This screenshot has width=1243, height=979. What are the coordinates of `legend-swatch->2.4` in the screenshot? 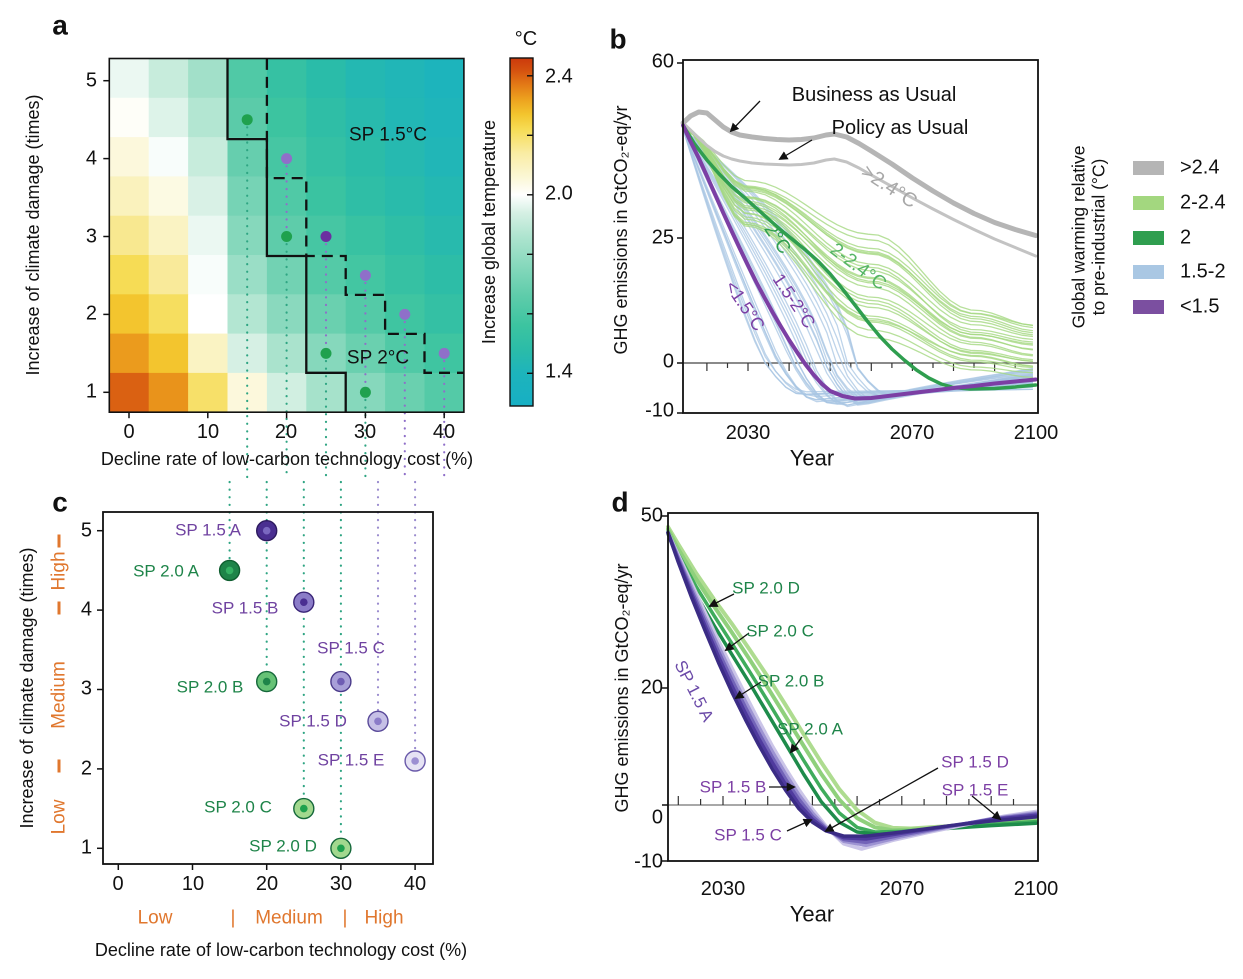 It's located at (1148, 168).